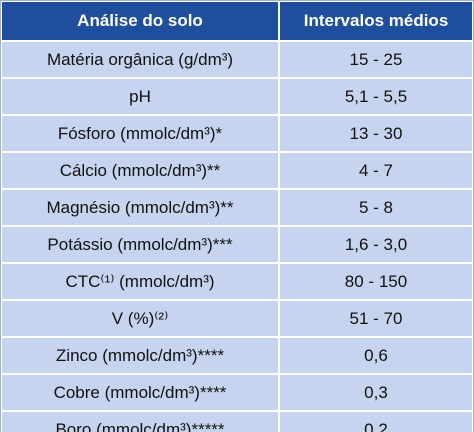 The height and width of the screenshot is (432, 474). I want to click on analysis-cell: Boro (mmolc/dm³)*****, so click(140, 421).